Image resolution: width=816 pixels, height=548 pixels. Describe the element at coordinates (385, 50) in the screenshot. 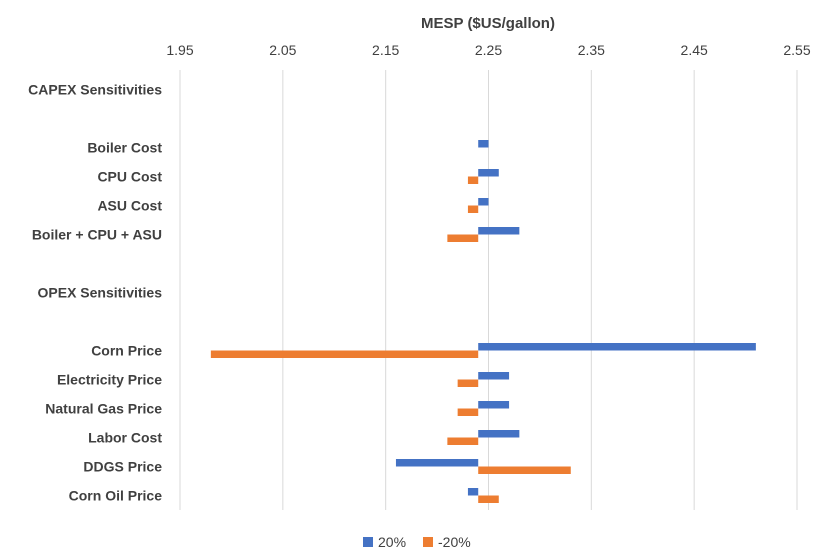

I see `x-tick-label: 2.15` at that location.